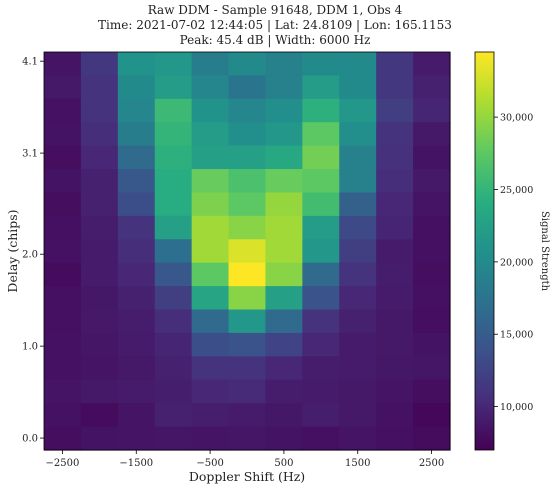  I want to click on x-tick-label: −2500, so click(63, 463).